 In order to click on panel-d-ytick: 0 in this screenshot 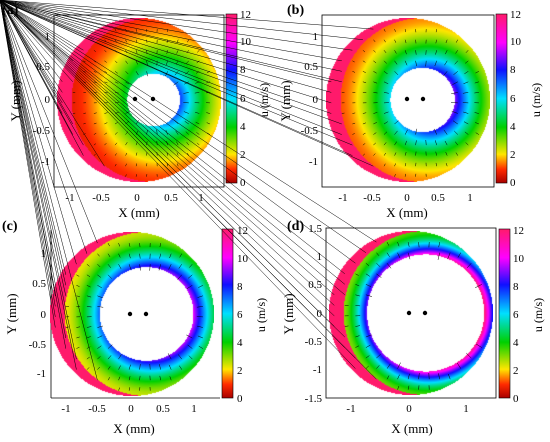, I will do `click(320, 314)`.